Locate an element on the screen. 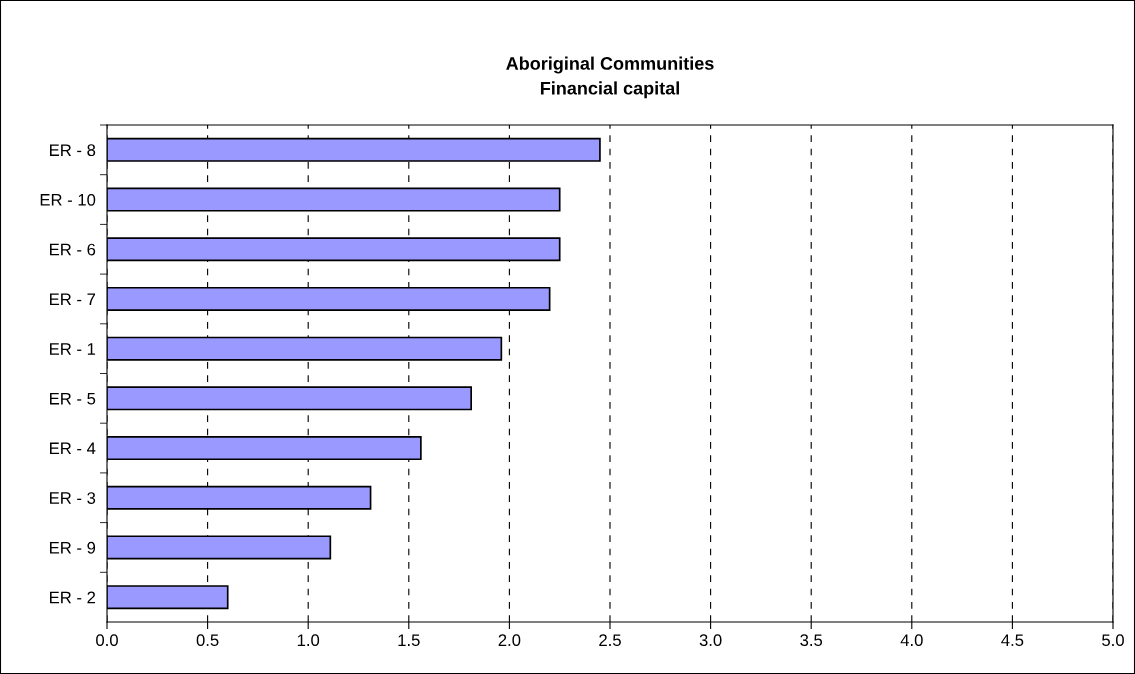 The height and width of the screenshot is (674, 1135). x-tick-label: 4.0 is located at coordinates (911, 640).